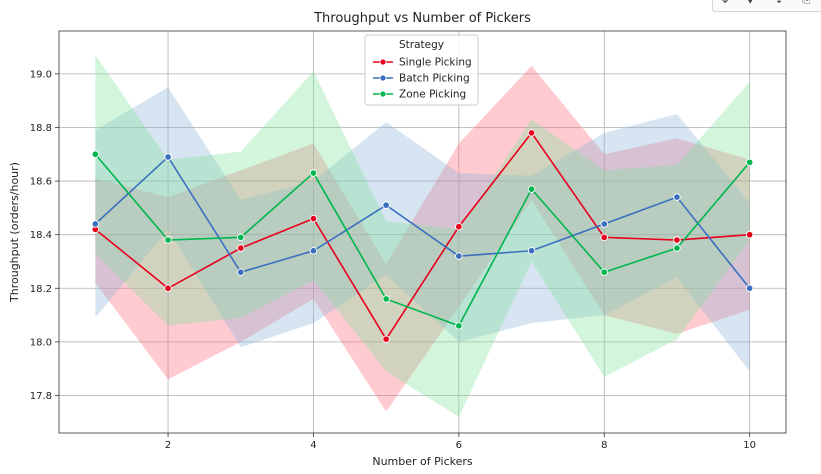 This screenshot has width=821, height=474. What do you see at coordinates (766, 6) in the screenshot?
I see `plot-toolbar: ✥ ⬧ ↕ ⎘` at bounding box center [766, 6].